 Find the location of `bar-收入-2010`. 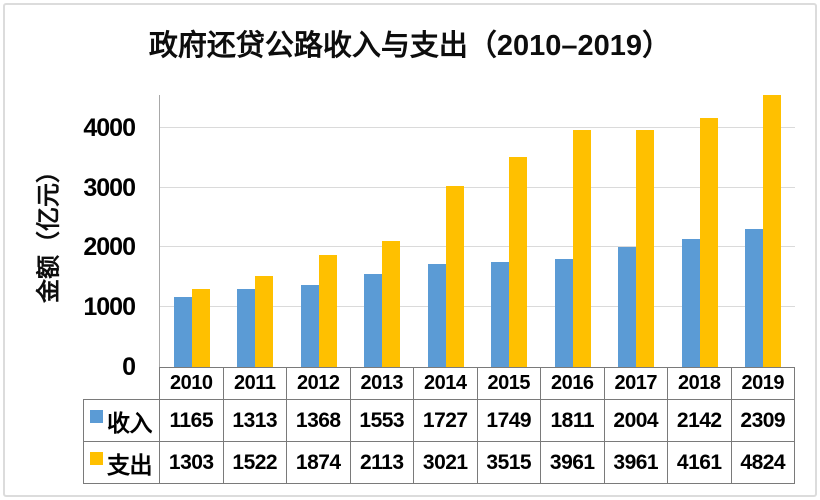

bar-收入-2010 is located at coordinates (182, 332).